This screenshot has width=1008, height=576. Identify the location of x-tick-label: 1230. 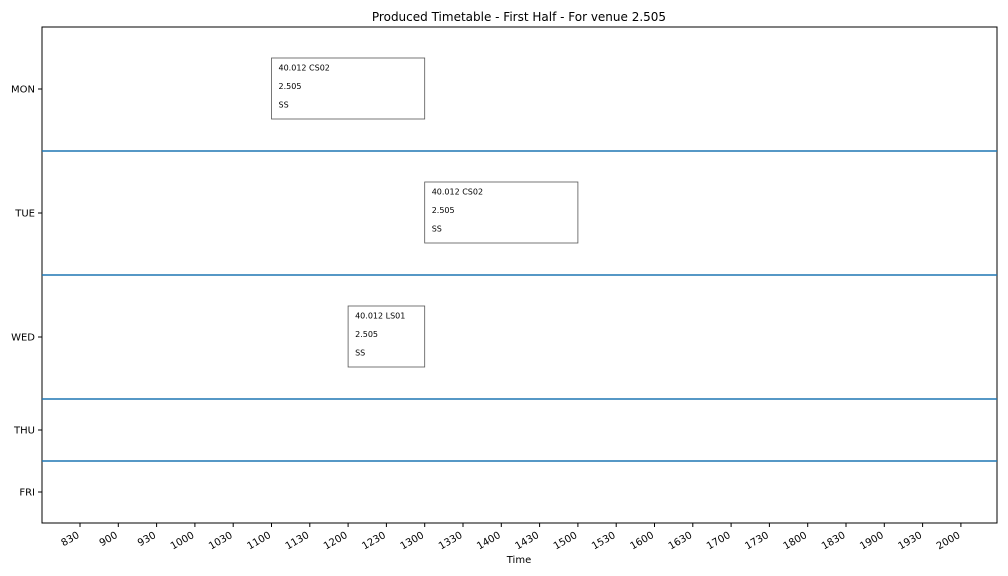
(374, 541).